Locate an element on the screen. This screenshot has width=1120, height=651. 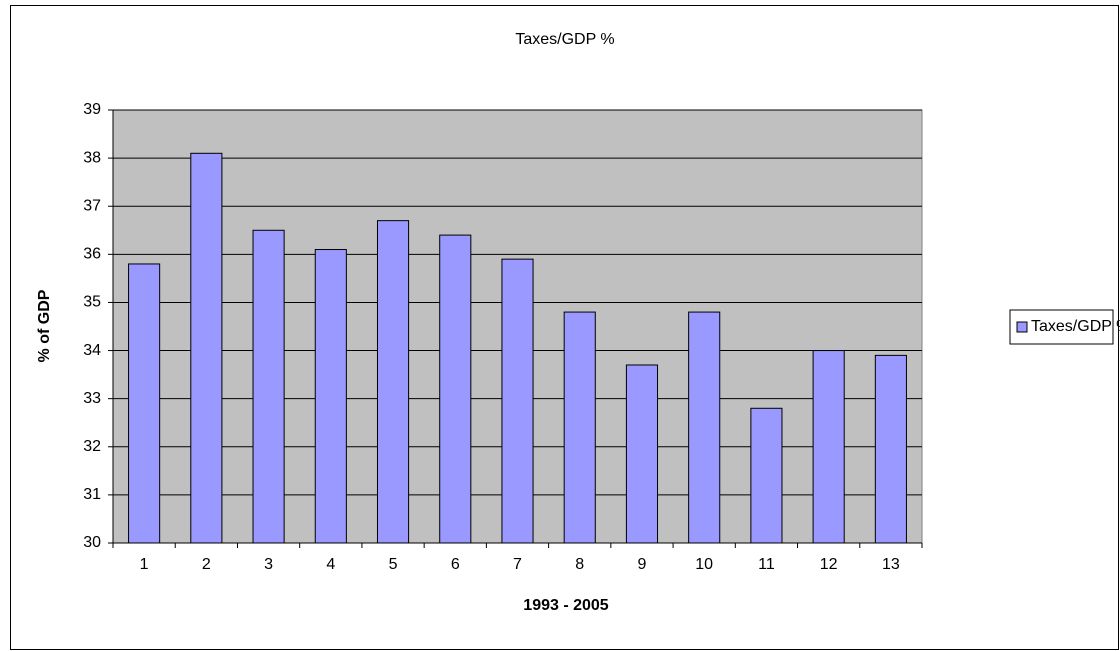
x-tick-label: 13 is located at coordinates (891, 564).